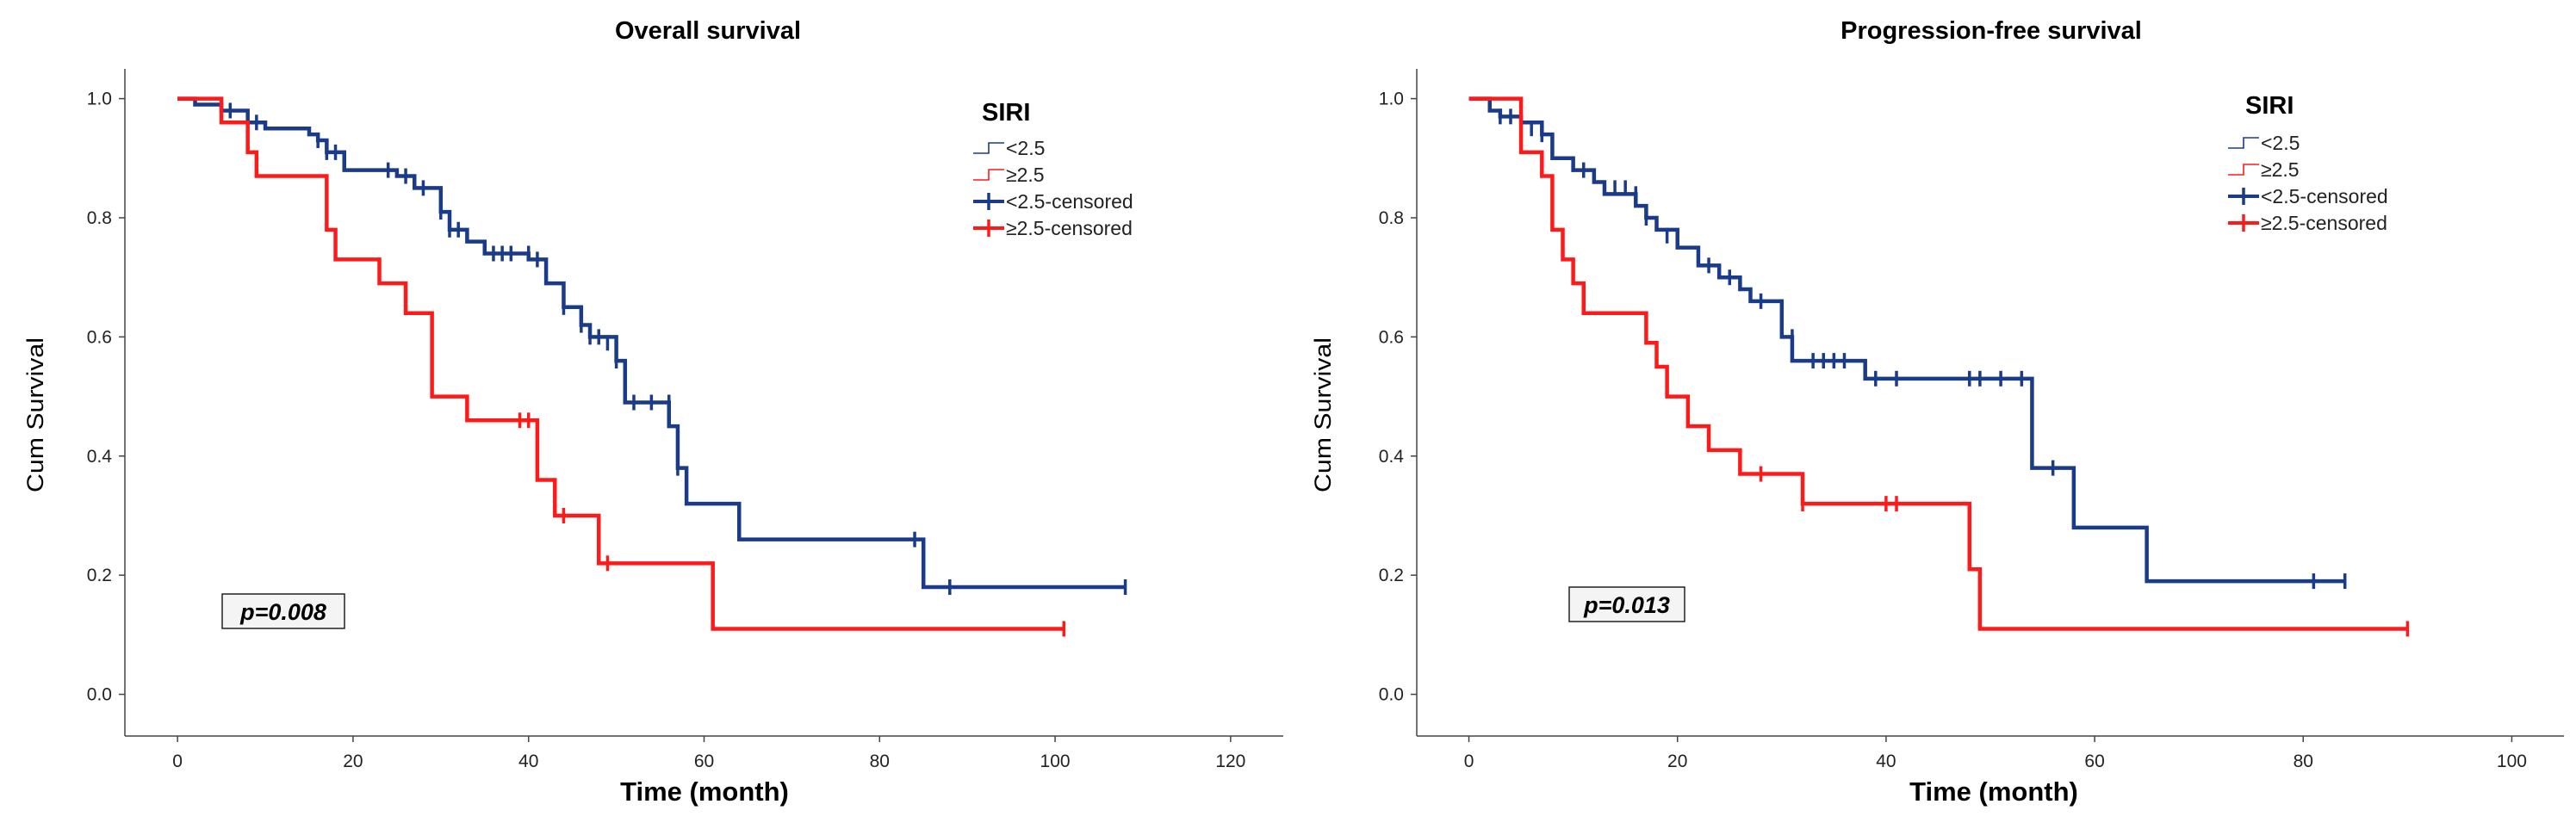 This screenshot has width=2576, height=829. I want to click on chart-title: Overall survival, so click(708, 31).